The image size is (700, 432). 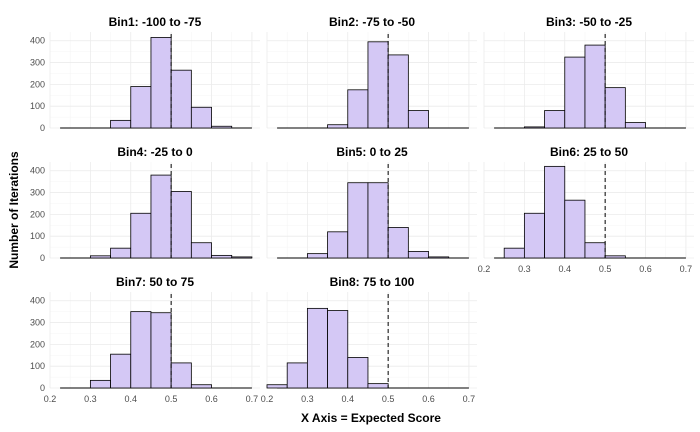 I want to click on y-axis-title: Number of Iterations, so click(x=14, y=210).